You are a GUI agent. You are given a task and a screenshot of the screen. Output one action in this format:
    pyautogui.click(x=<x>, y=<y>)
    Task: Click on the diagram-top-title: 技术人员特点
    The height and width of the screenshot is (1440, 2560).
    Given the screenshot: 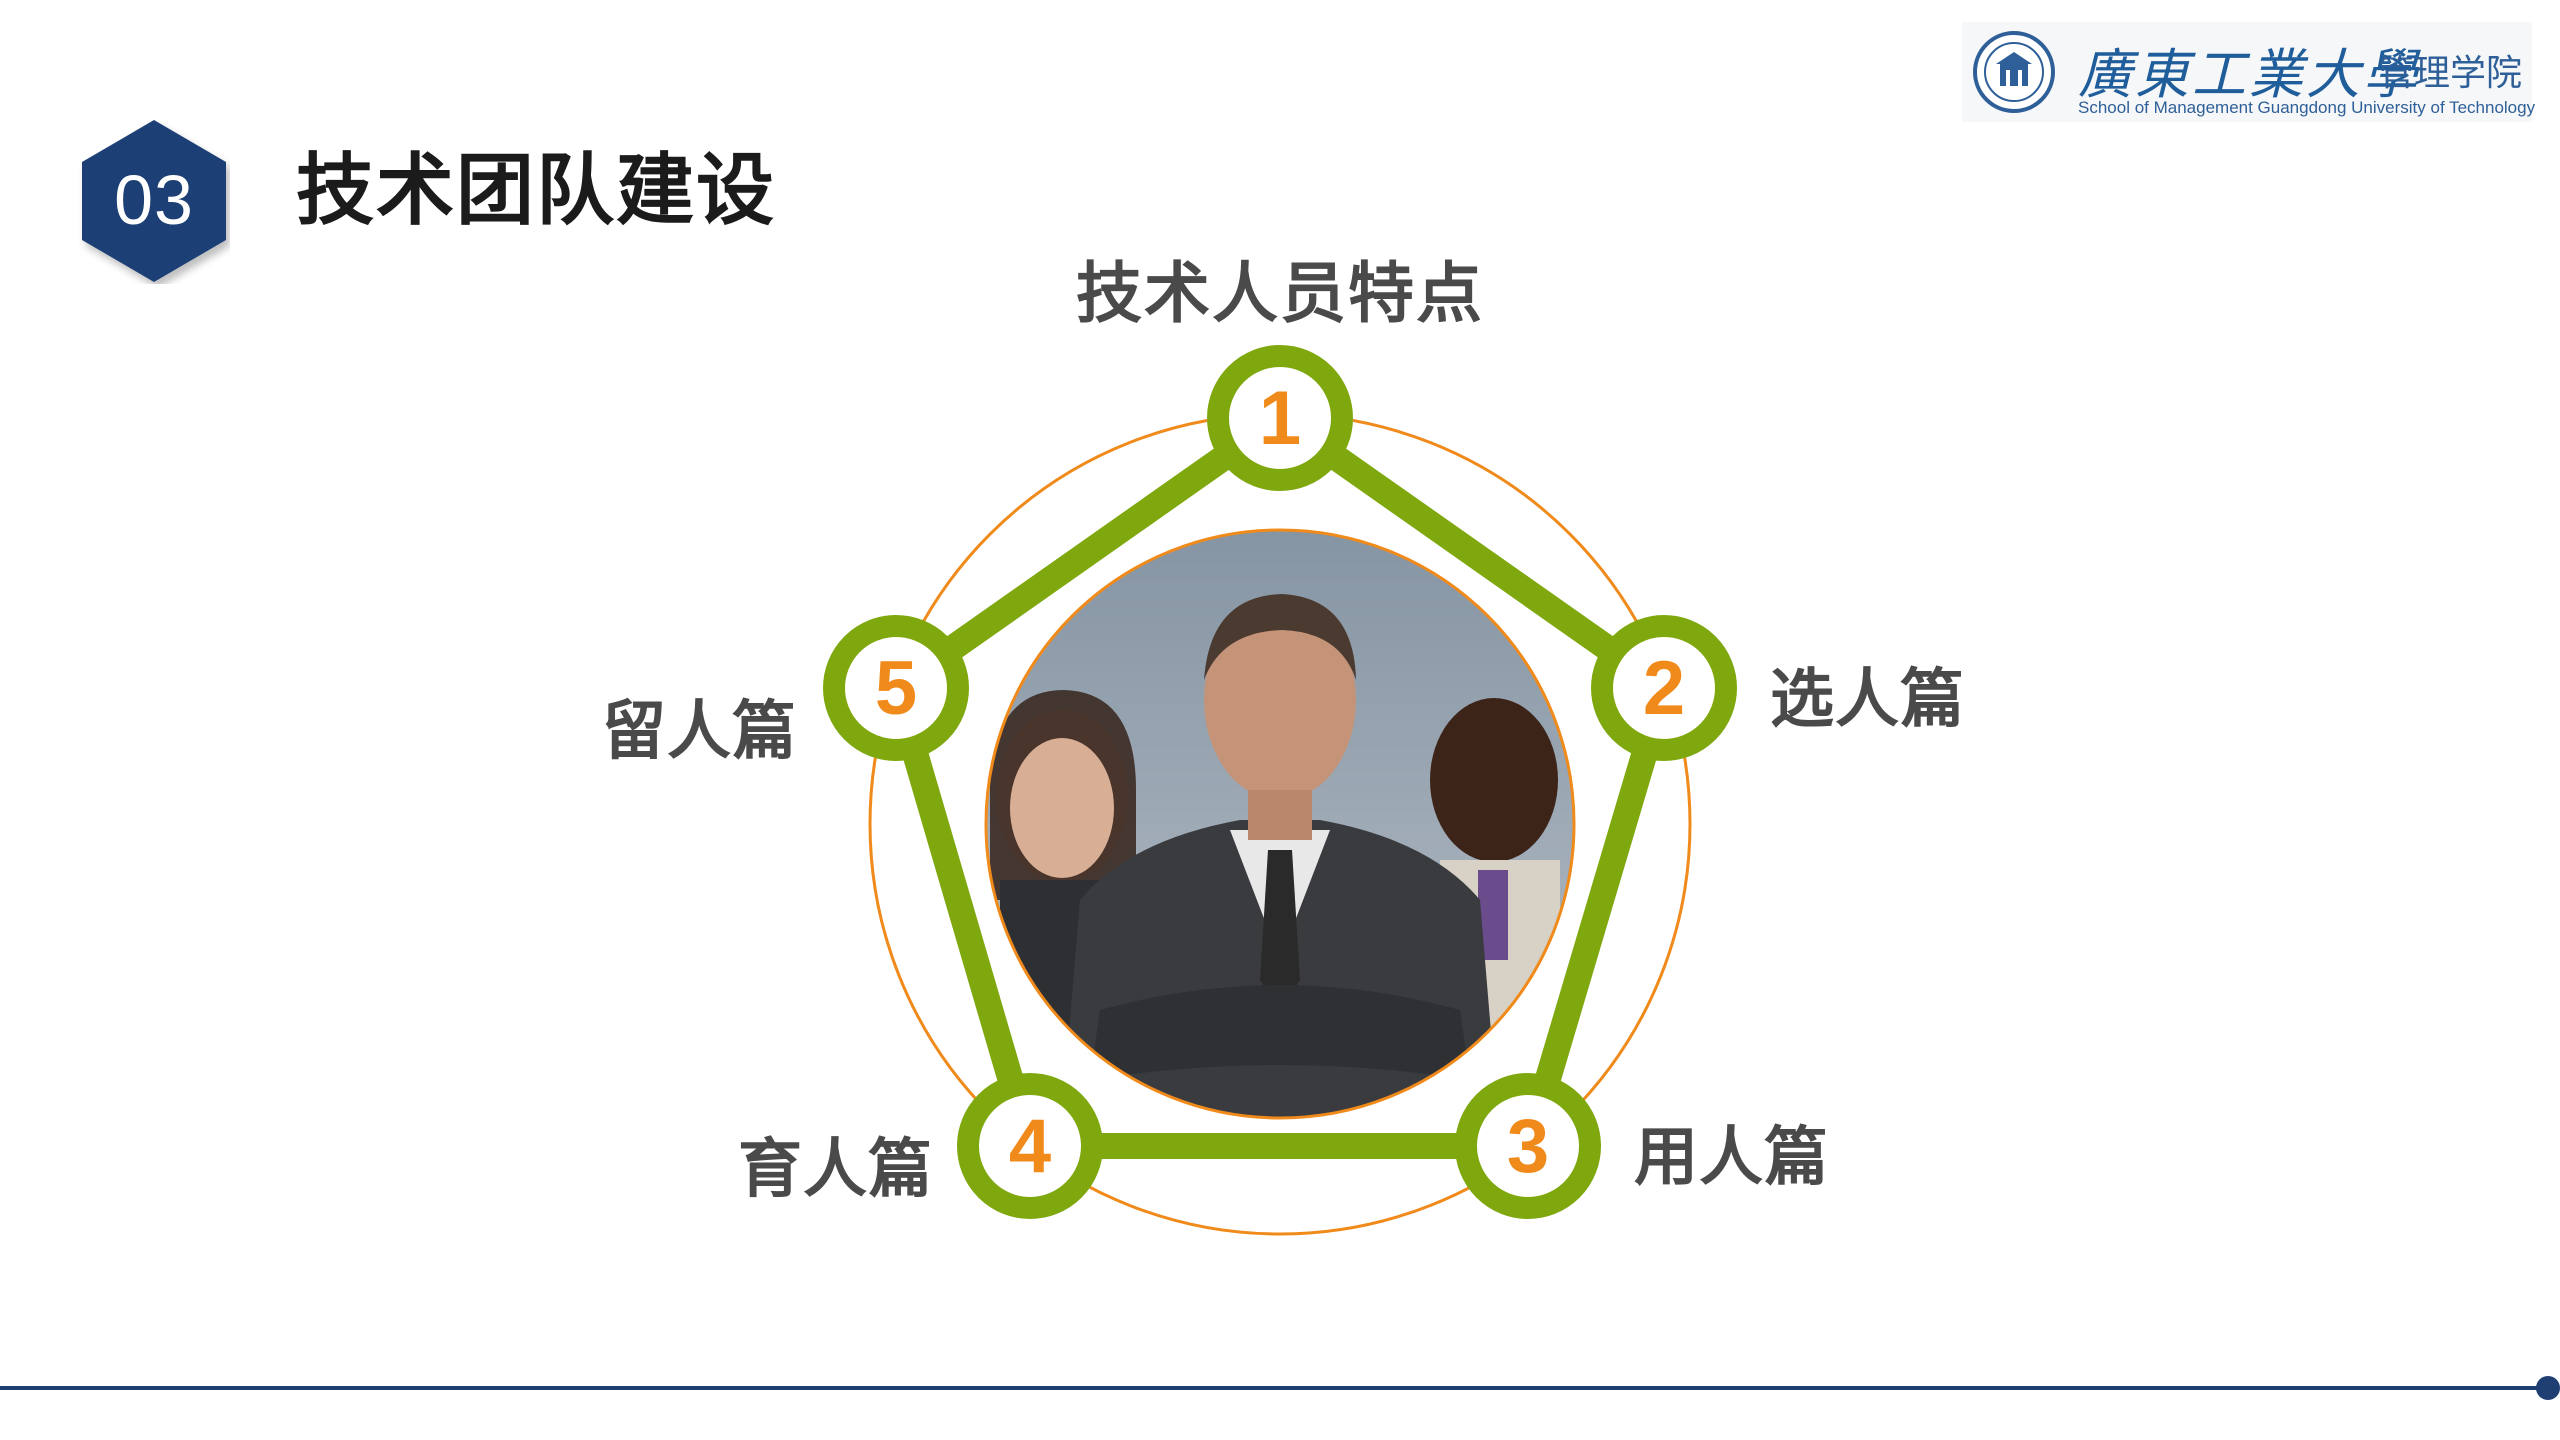 What is the action you would take?
    pyautogui.click(x=1280, y=293)
    